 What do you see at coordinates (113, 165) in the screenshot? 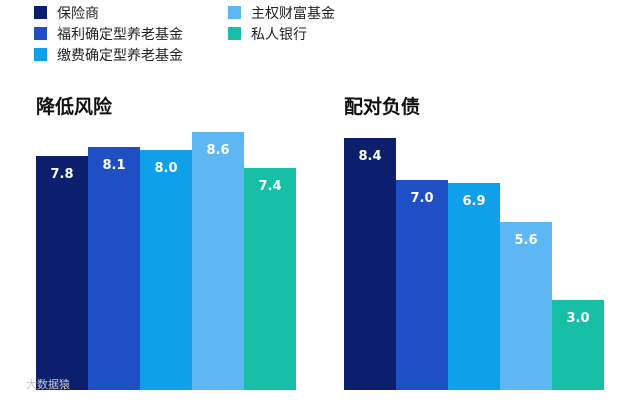
I see `bar-value-label-risk-db-pension: 8.1` at bounding box center [113, 165].